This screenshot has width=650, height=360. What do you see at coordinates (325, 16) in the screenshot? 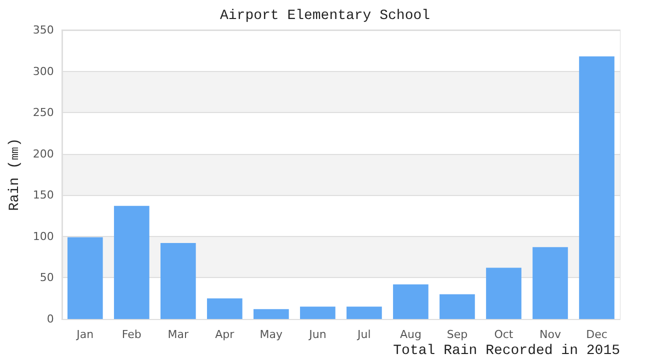
I see `chart-title: Airport Elementary School` at bounding box center [325, 16].